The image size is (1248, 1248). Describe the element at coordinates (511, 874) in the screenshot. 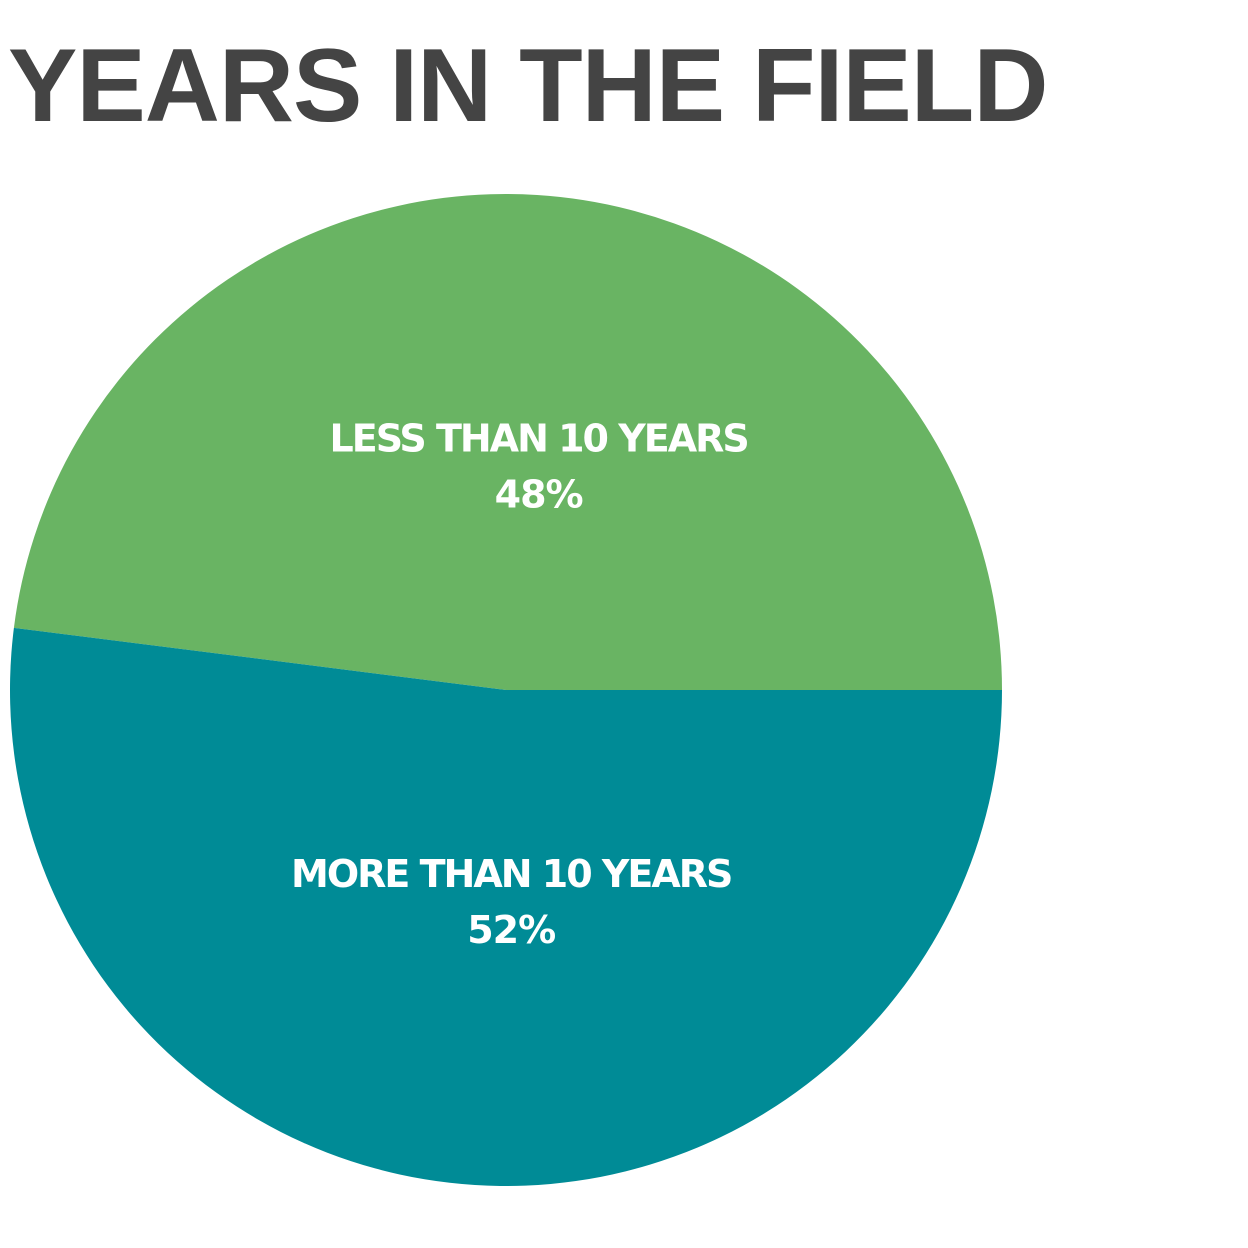

I see `slice-label-2: MORE THAN 10 YEARS` at that location.